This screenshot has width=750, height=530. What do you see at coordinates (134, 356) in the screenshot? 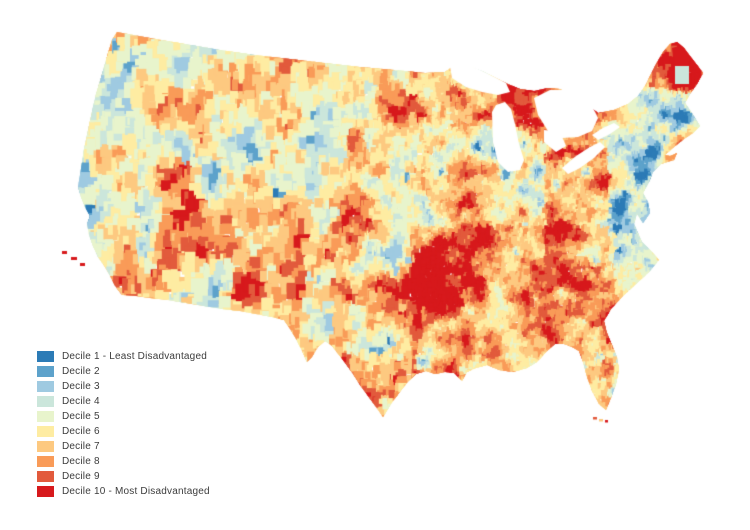
I see `legend-label-decile-1: Decile 1 - Least Disadvantaged` at bounding box center [134, 356].